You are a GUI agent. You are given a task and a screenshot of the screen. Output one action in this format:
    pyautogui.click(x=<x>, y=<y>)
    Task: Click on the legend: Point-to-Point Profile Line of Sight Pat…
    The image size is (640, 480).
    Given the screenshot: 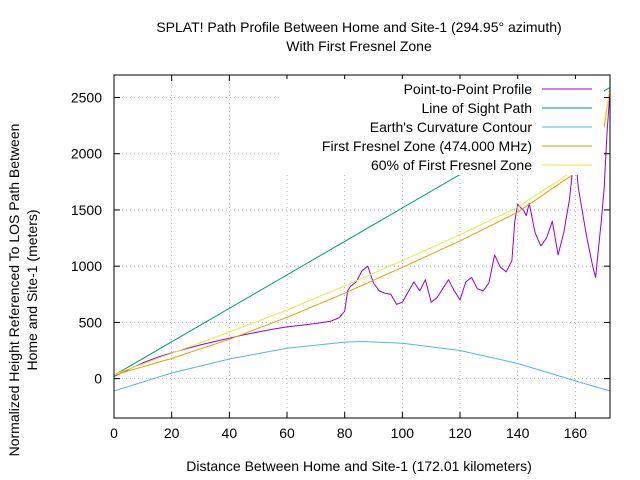 What is the action you would take?
    pyautogui.click(x=442, y=127)
    